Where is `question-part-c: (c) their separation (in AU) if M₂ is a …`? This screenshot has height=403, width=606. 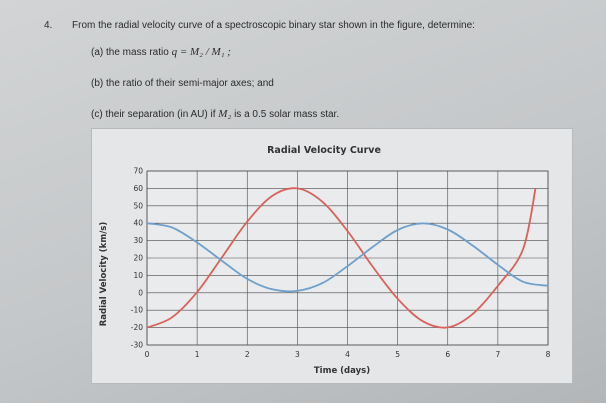 question-part-c: (c) their separation (in AU) if M₂ is a … is located at coordinates (215, 114).